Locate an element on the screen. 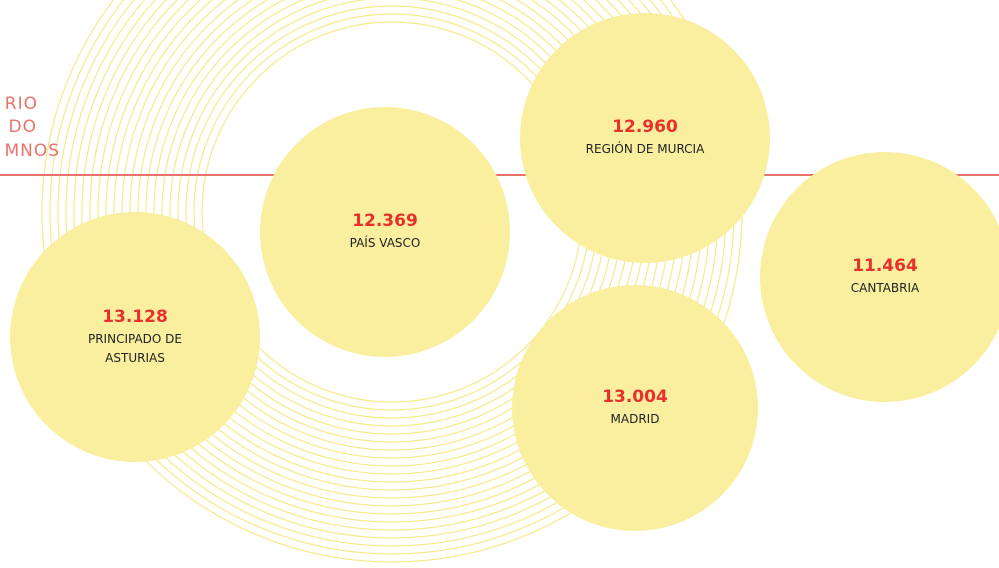 The image size is (999, 568). label: PRINCIPADO DE ASTURIAS is located at coordinates (134, 348).